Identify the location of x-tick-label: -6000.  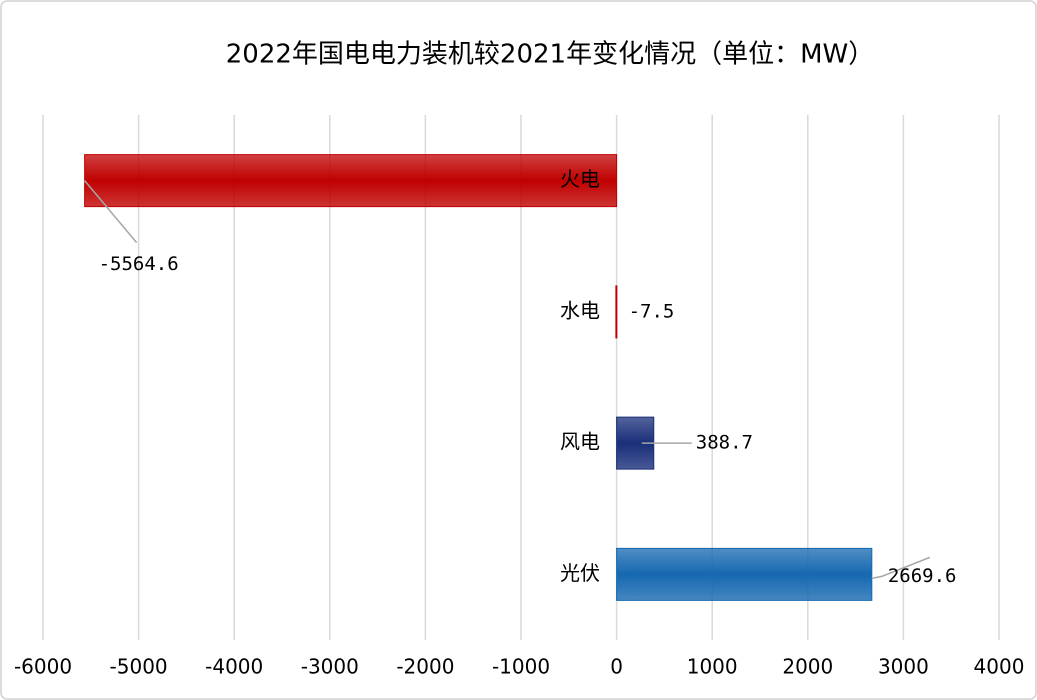
(43, 667).